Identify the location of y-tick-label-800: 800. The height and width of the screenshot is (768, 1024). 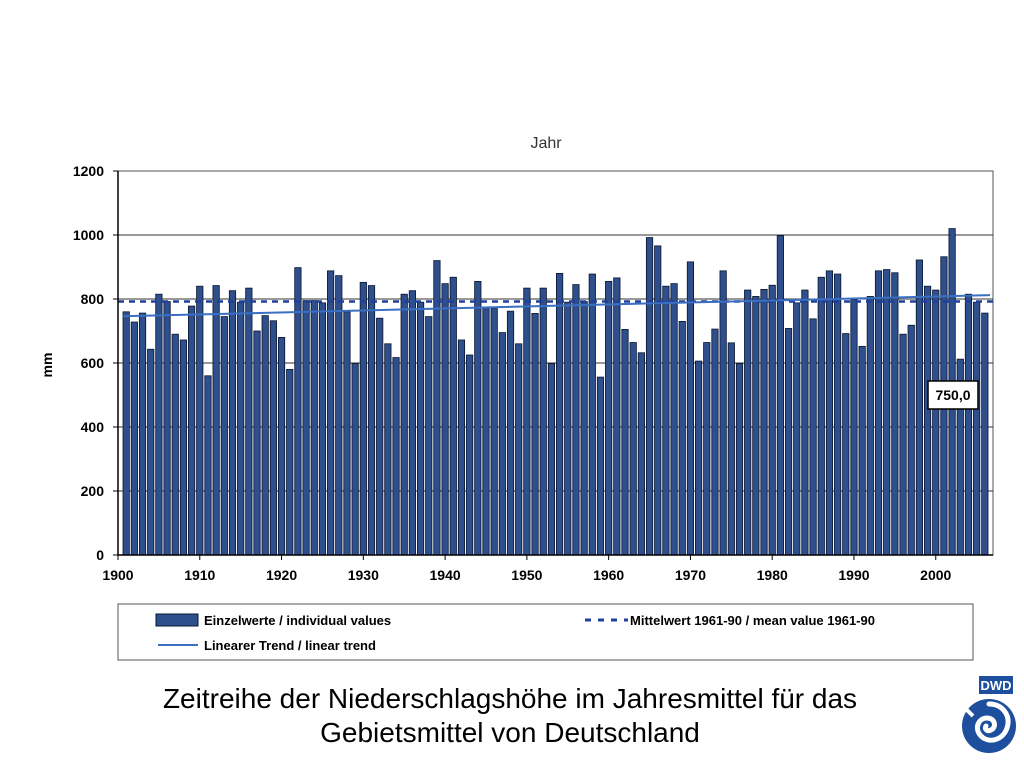
(93, 299).